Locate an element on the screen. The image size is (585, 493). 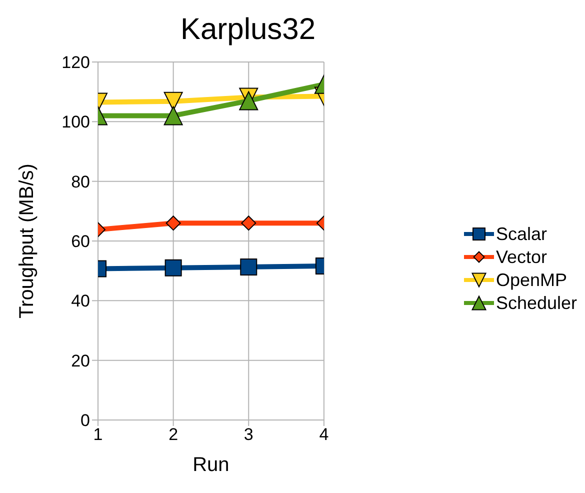
y-tick-label: 40 is located at coordinates (80, 301).